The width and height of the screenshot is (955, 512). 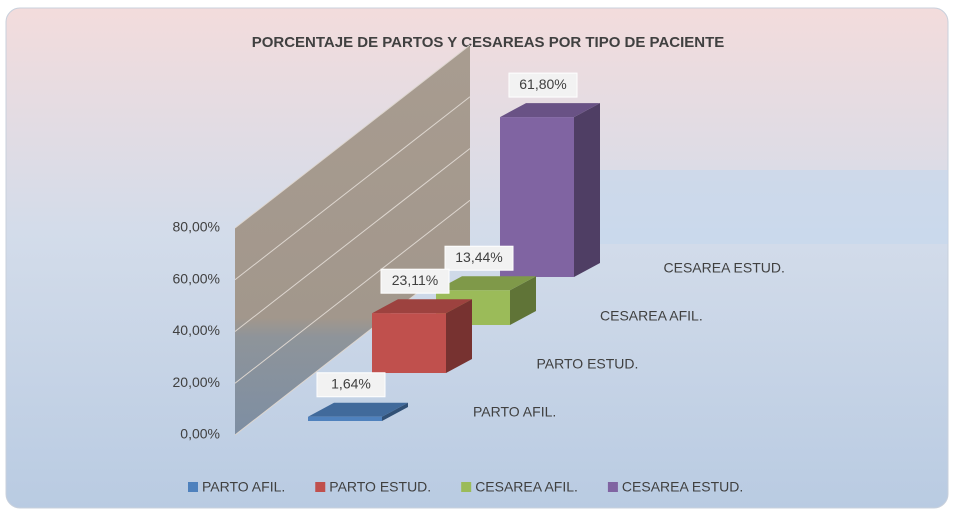 What do you see at coordinates (724, 268) in the screenshot?
I see `category-label: CESAREA ESTUD.` at bounding box center [724, 268].